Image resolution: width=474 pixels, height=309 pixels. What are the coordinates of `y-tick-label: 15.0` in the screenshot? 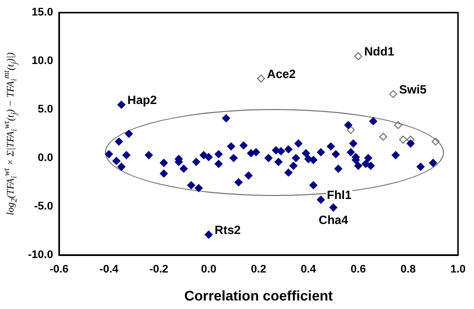 It's located at (43, 12).